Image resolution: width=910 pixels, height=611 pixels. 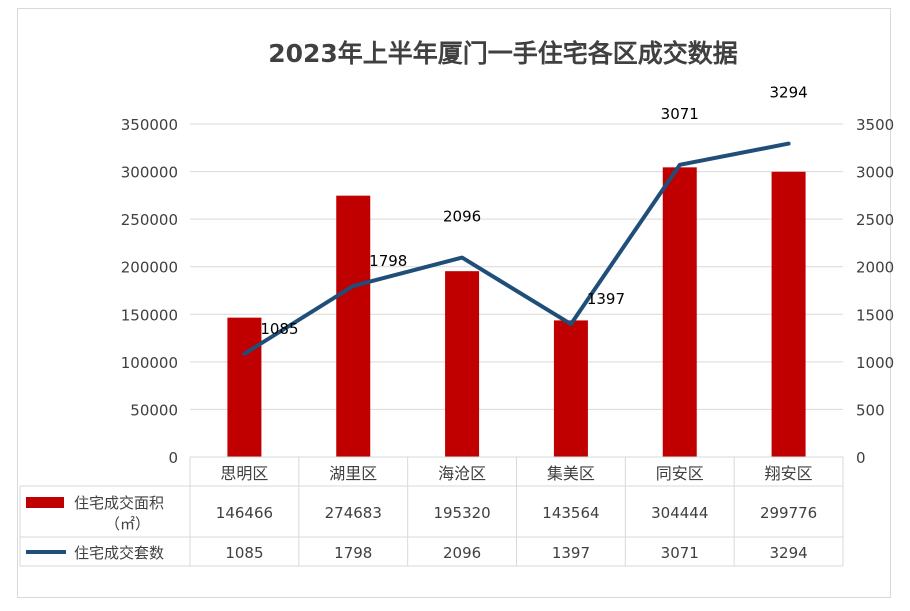 I want to click on right-tick-label: 1000, so click(x=875, y=363).